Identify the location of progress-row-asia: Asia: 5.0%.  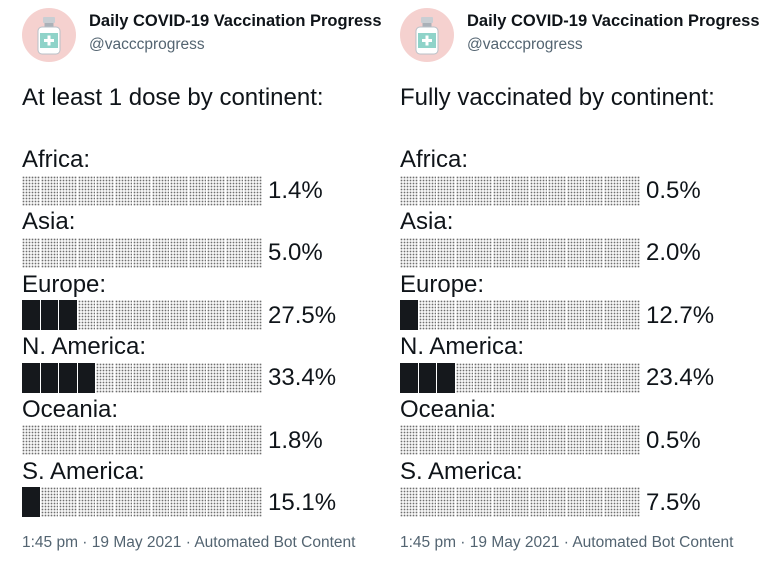
(197, 237).